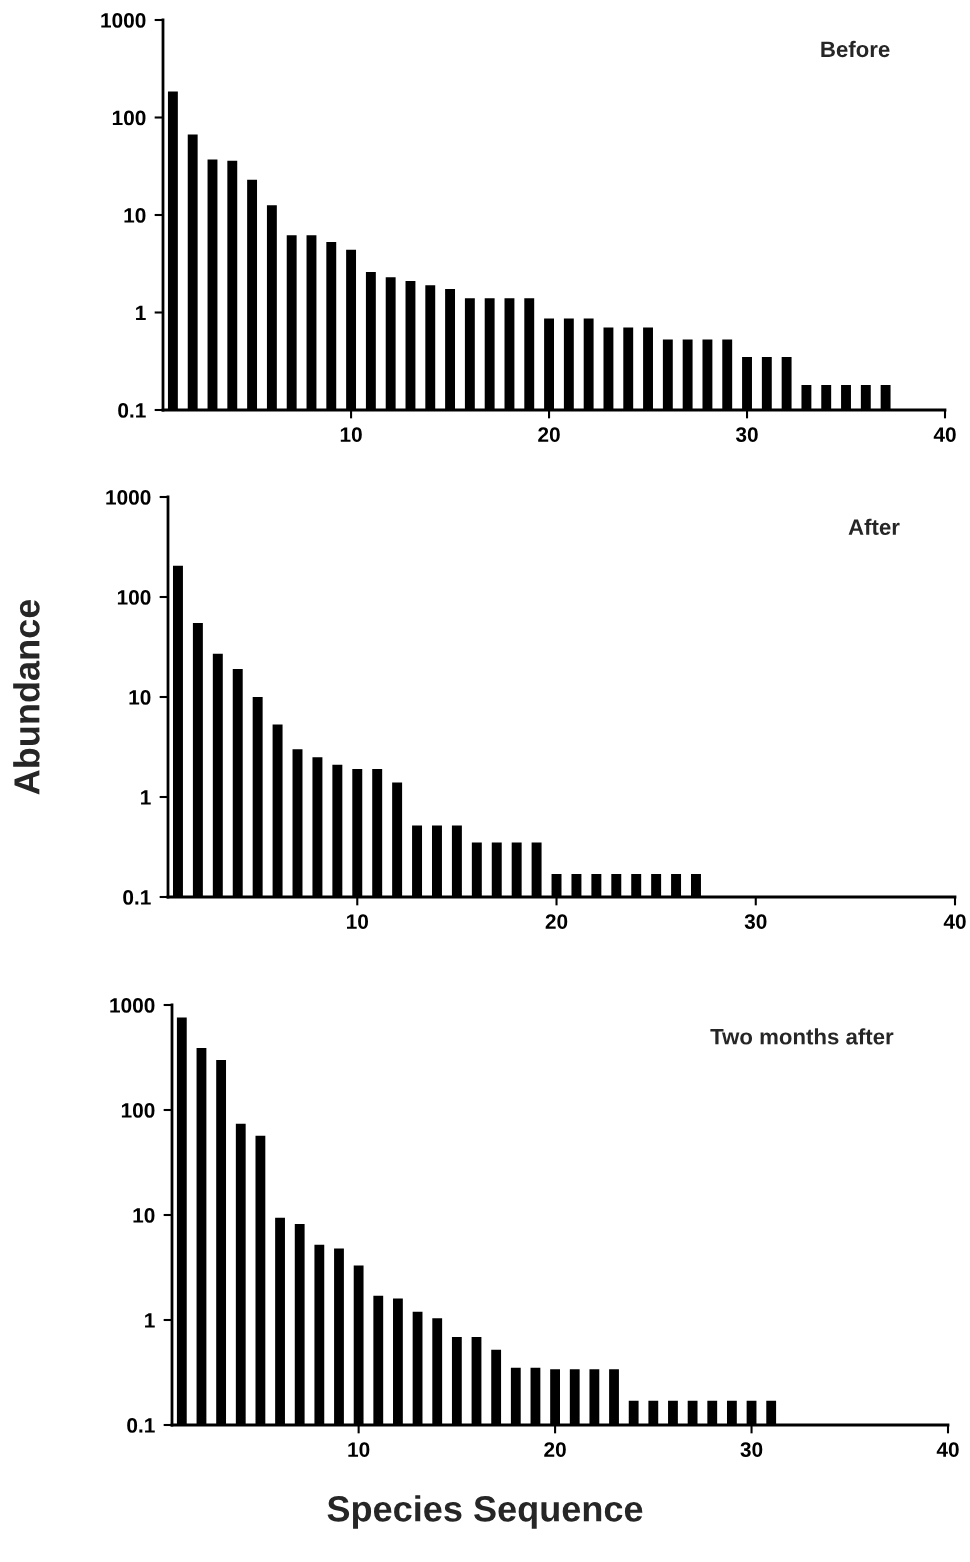 The width and height of the screenshot is (970, 1562). What do you see at coordinates (874, 526) in the screenshot?
I see `text: After` at bounding box center [874, 526].